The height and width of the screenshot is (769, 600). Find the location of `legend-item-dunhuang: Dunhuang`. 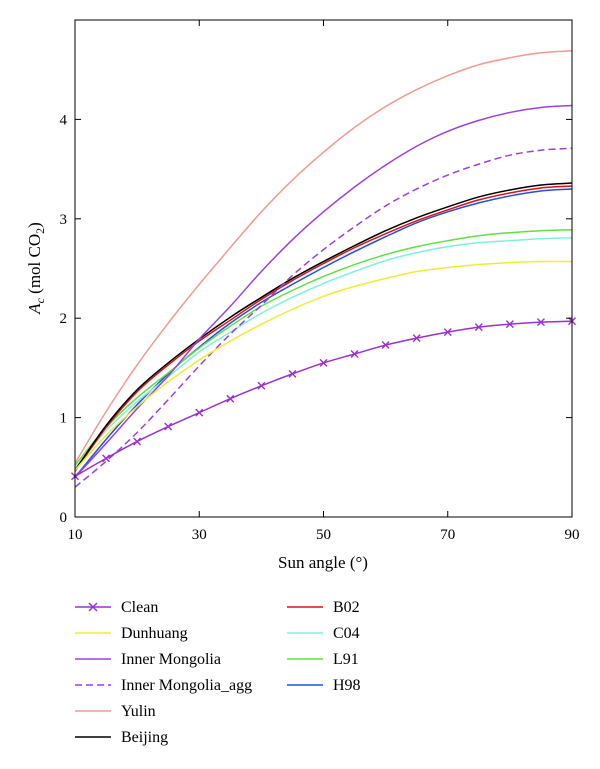

legend-item-dunhuang: Dunhuang is located at coordinates (131, 633).